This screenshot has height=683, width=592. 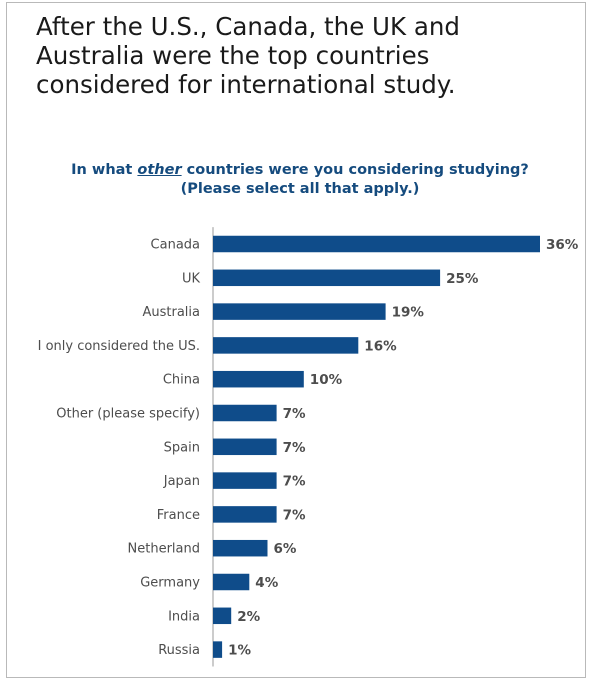 I want to click on category-label: Other (please specify), so click(x=128, y=414).